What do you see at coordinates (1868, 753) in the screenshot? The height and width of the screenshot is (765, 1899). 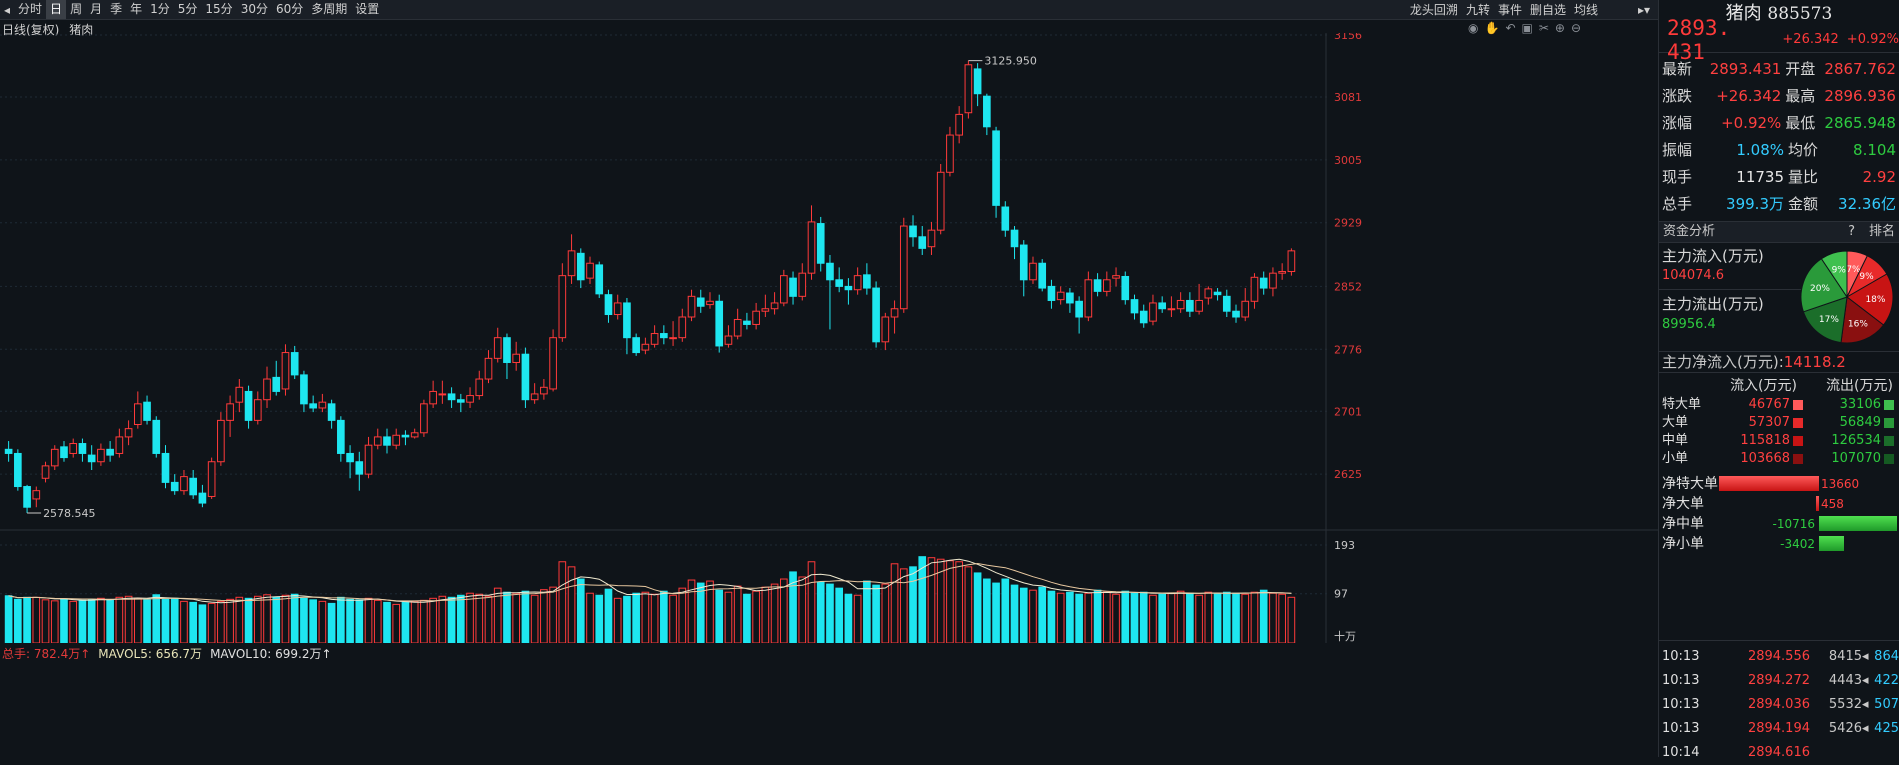 I see `tick-arrow-icon` at bounding box center [1868, 753].